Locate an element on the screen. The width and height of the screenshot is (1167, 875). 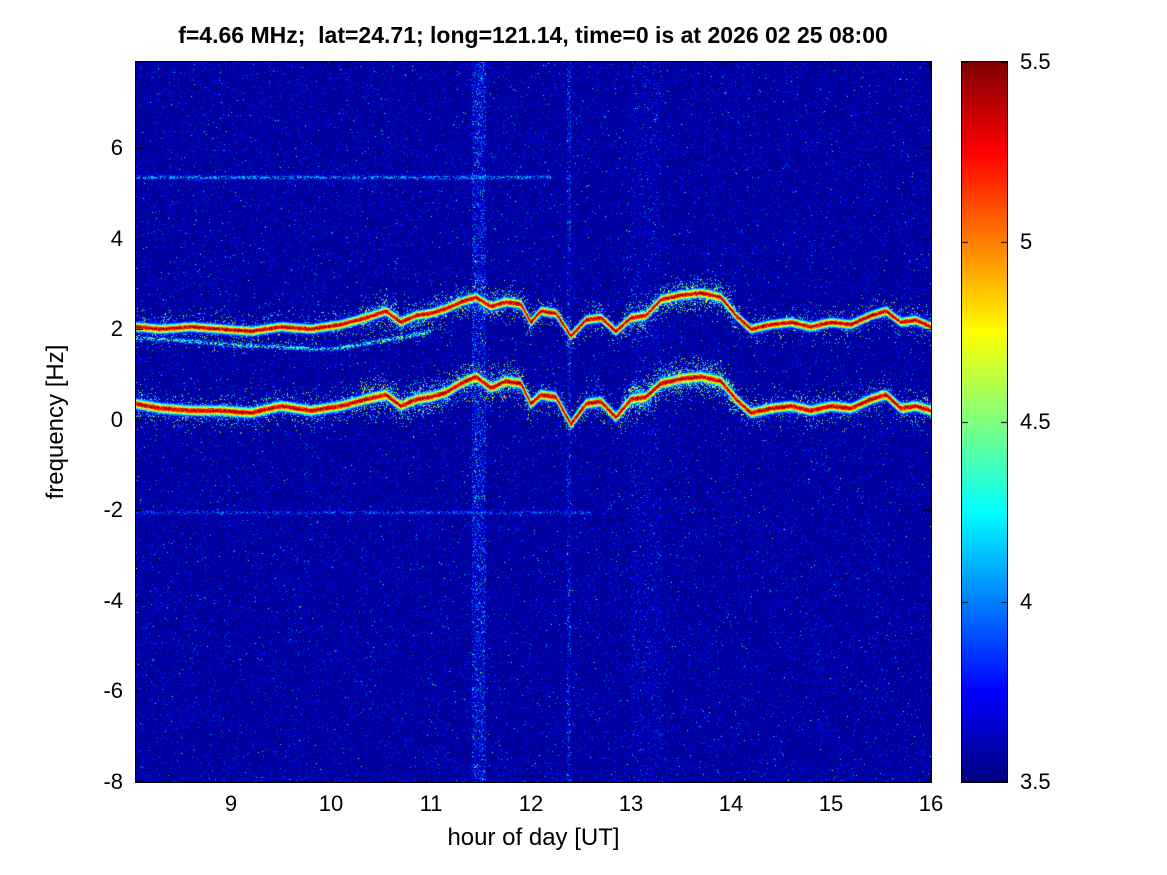
x-axis-label: hour of day [UT] is located at coordinates (533, 837).